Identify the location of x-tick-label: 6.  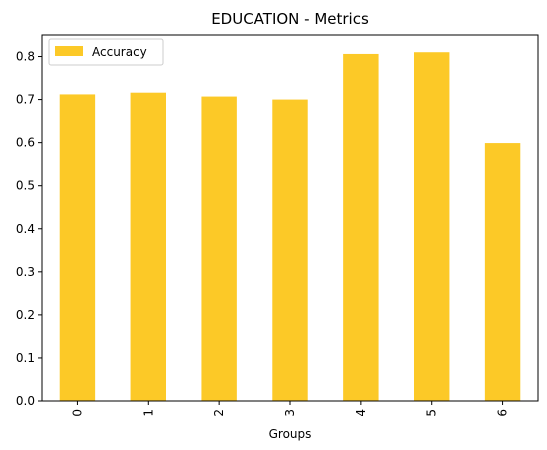
(503, 413).